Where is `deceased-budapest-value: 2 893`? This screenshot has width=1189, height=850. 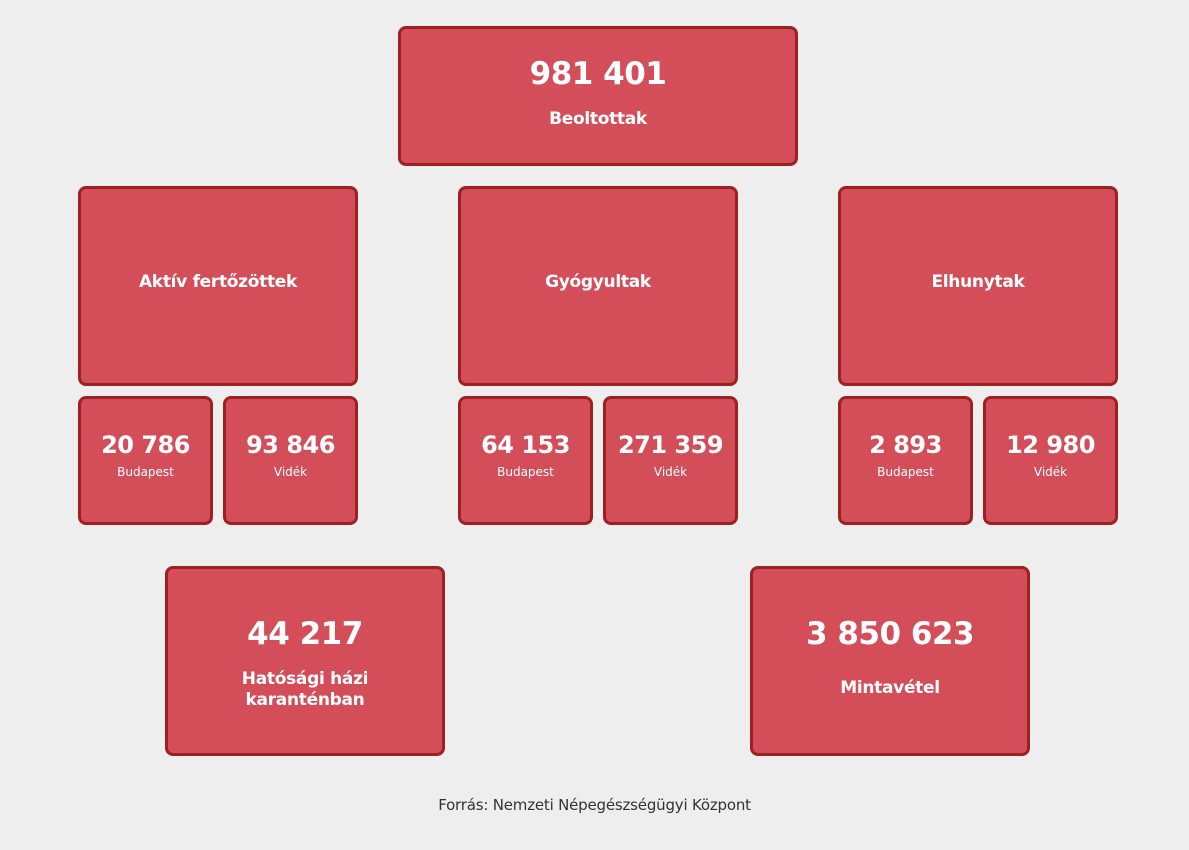
deceased-budapest-value: 2 893 is located at coordinates (905, 445).